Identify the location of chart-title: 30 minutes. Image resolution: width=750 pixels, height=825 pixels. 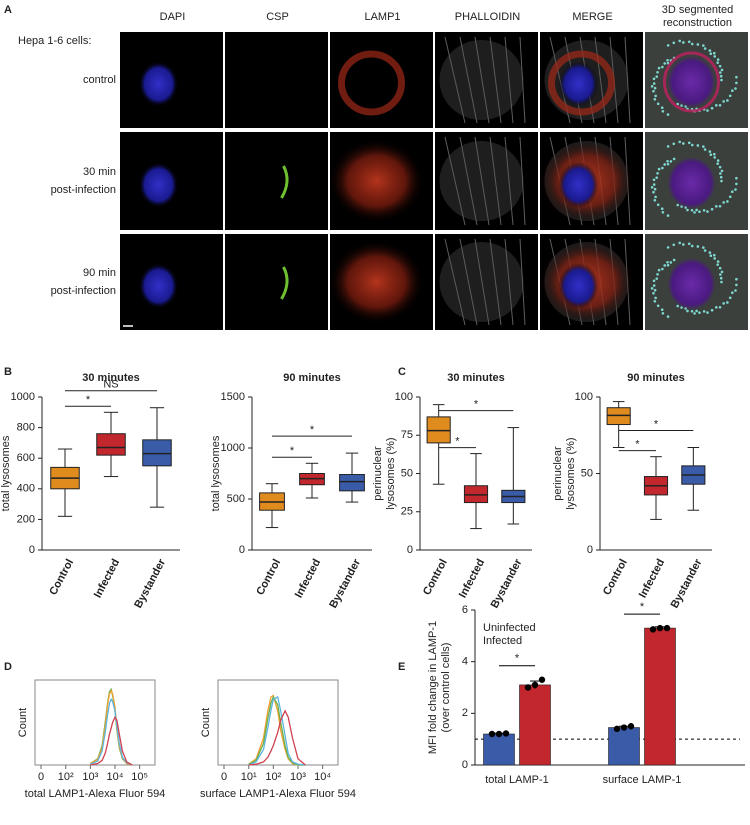
(475, 378).